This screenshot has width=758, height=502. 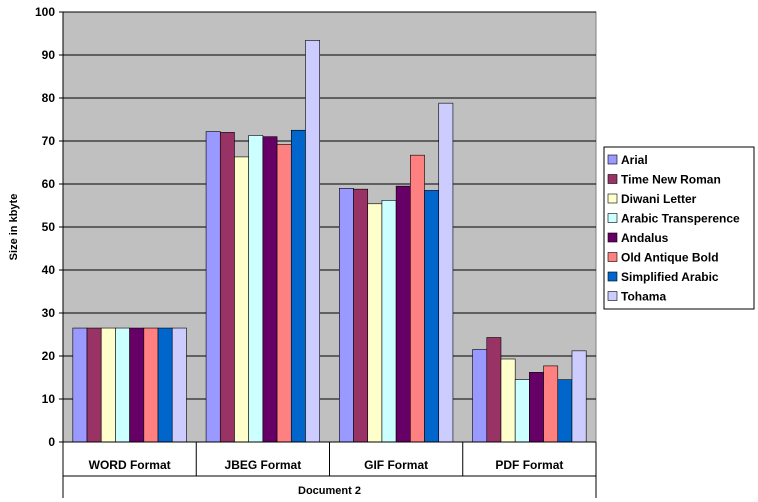 What do you see at coordinates (49, 356) in the screenshot?
I see `y-tick-label: 20` at bounding box center [49, 356].